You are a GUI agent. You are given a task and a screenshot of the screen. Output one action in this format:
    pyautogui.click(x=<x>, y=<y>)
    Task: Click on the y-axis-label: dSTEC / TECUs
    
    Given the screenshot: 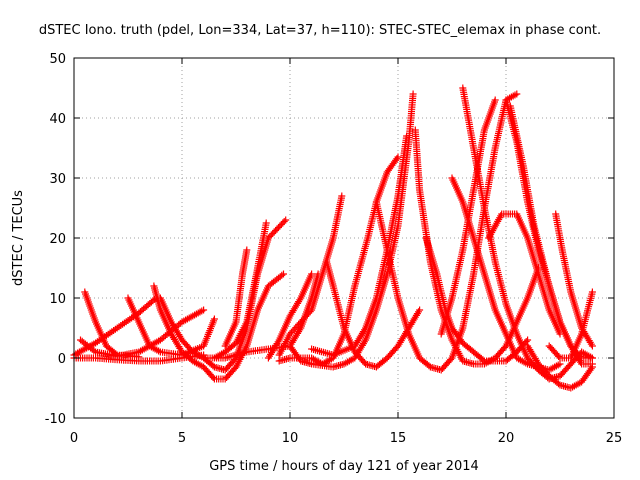 What is the action you would take?
    pyautogui.click(x=18, y=238)
    